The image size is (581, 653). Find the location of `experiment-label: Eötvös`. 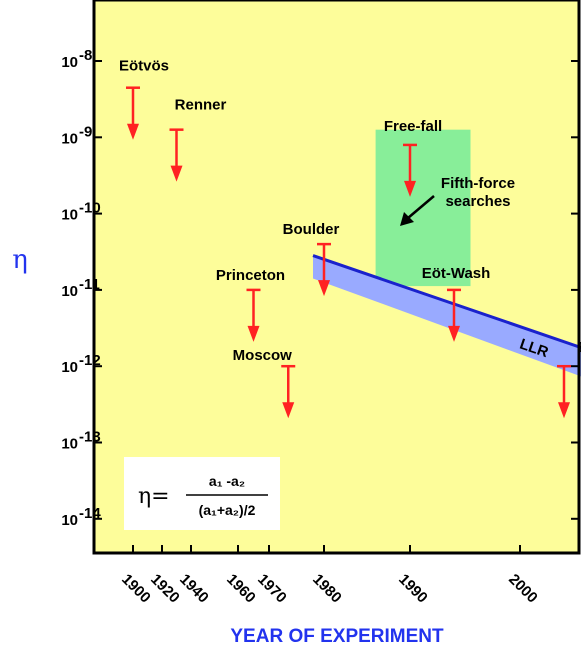

experiment-label: Eötvös is located at coordinates (144, 66).